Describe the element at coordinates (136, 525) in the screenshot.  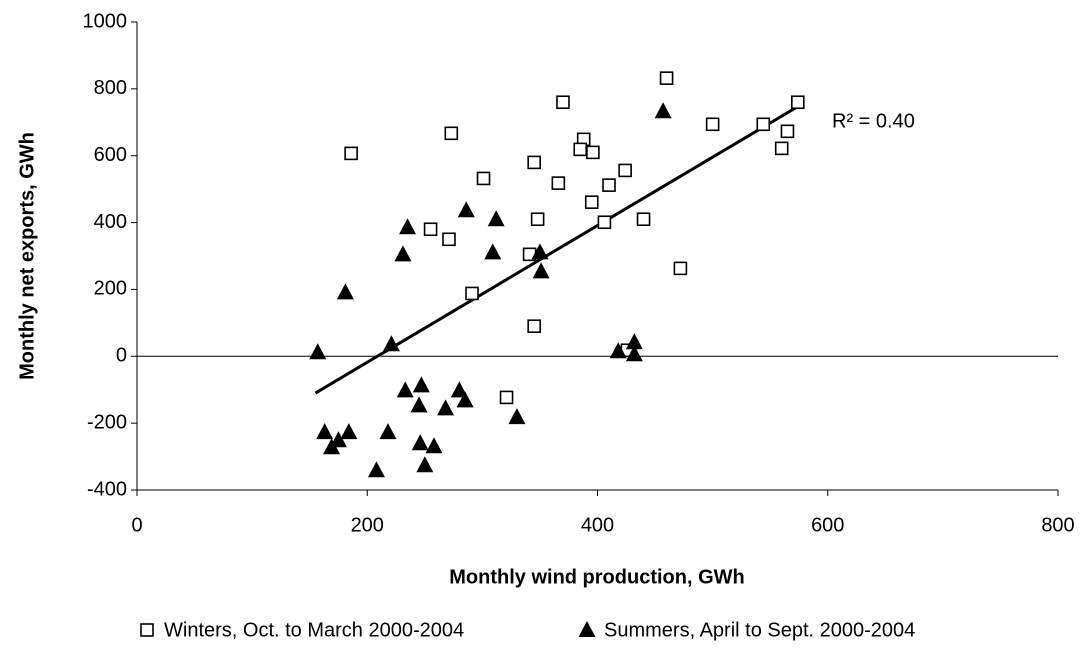
I see `x-tick-label: 0` at that location.